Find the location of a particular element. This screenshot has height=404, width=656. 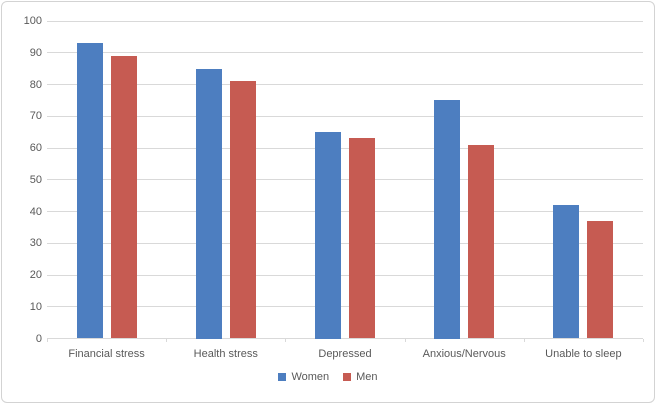

bar-men-unable-to-sleep is located at coordinates (600, 280).